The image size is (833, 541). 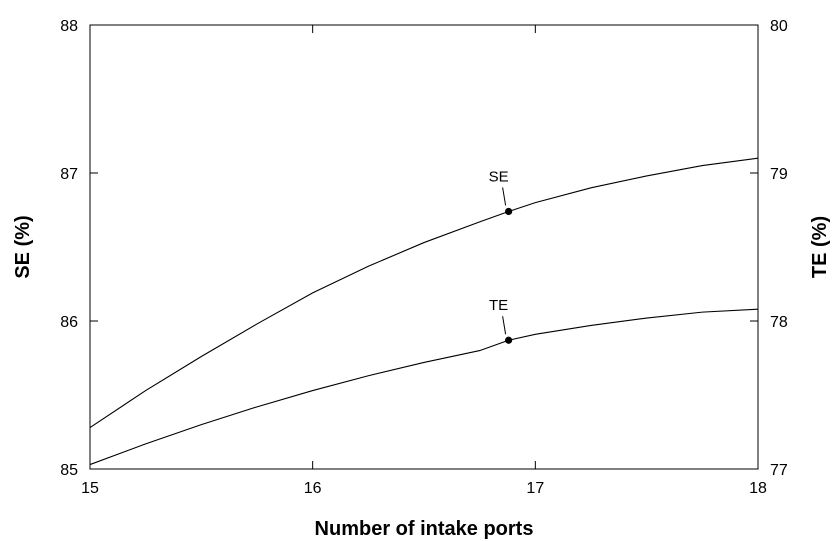 What do you see at coordinates (498, 305) in the screenshot?
I see `te-label: TE` at bounding box center [498, 305].